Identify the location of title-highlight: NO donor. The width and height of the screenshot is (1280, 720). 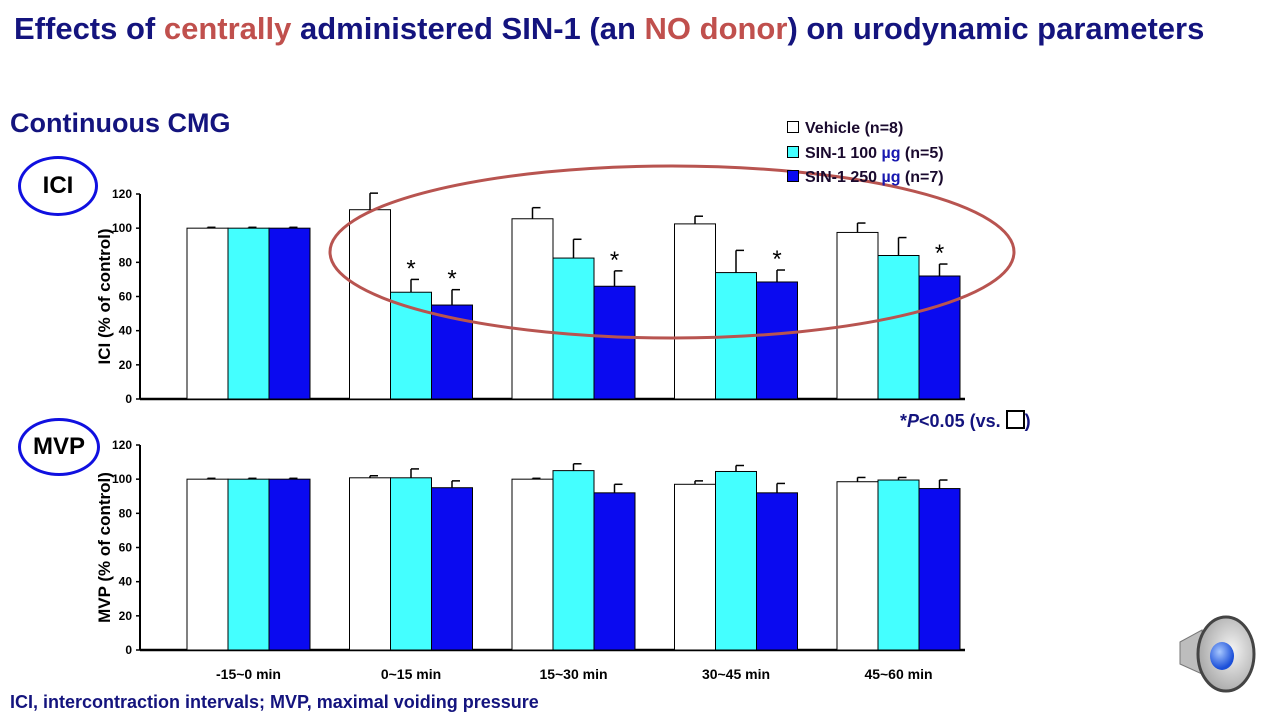
(716, 28).